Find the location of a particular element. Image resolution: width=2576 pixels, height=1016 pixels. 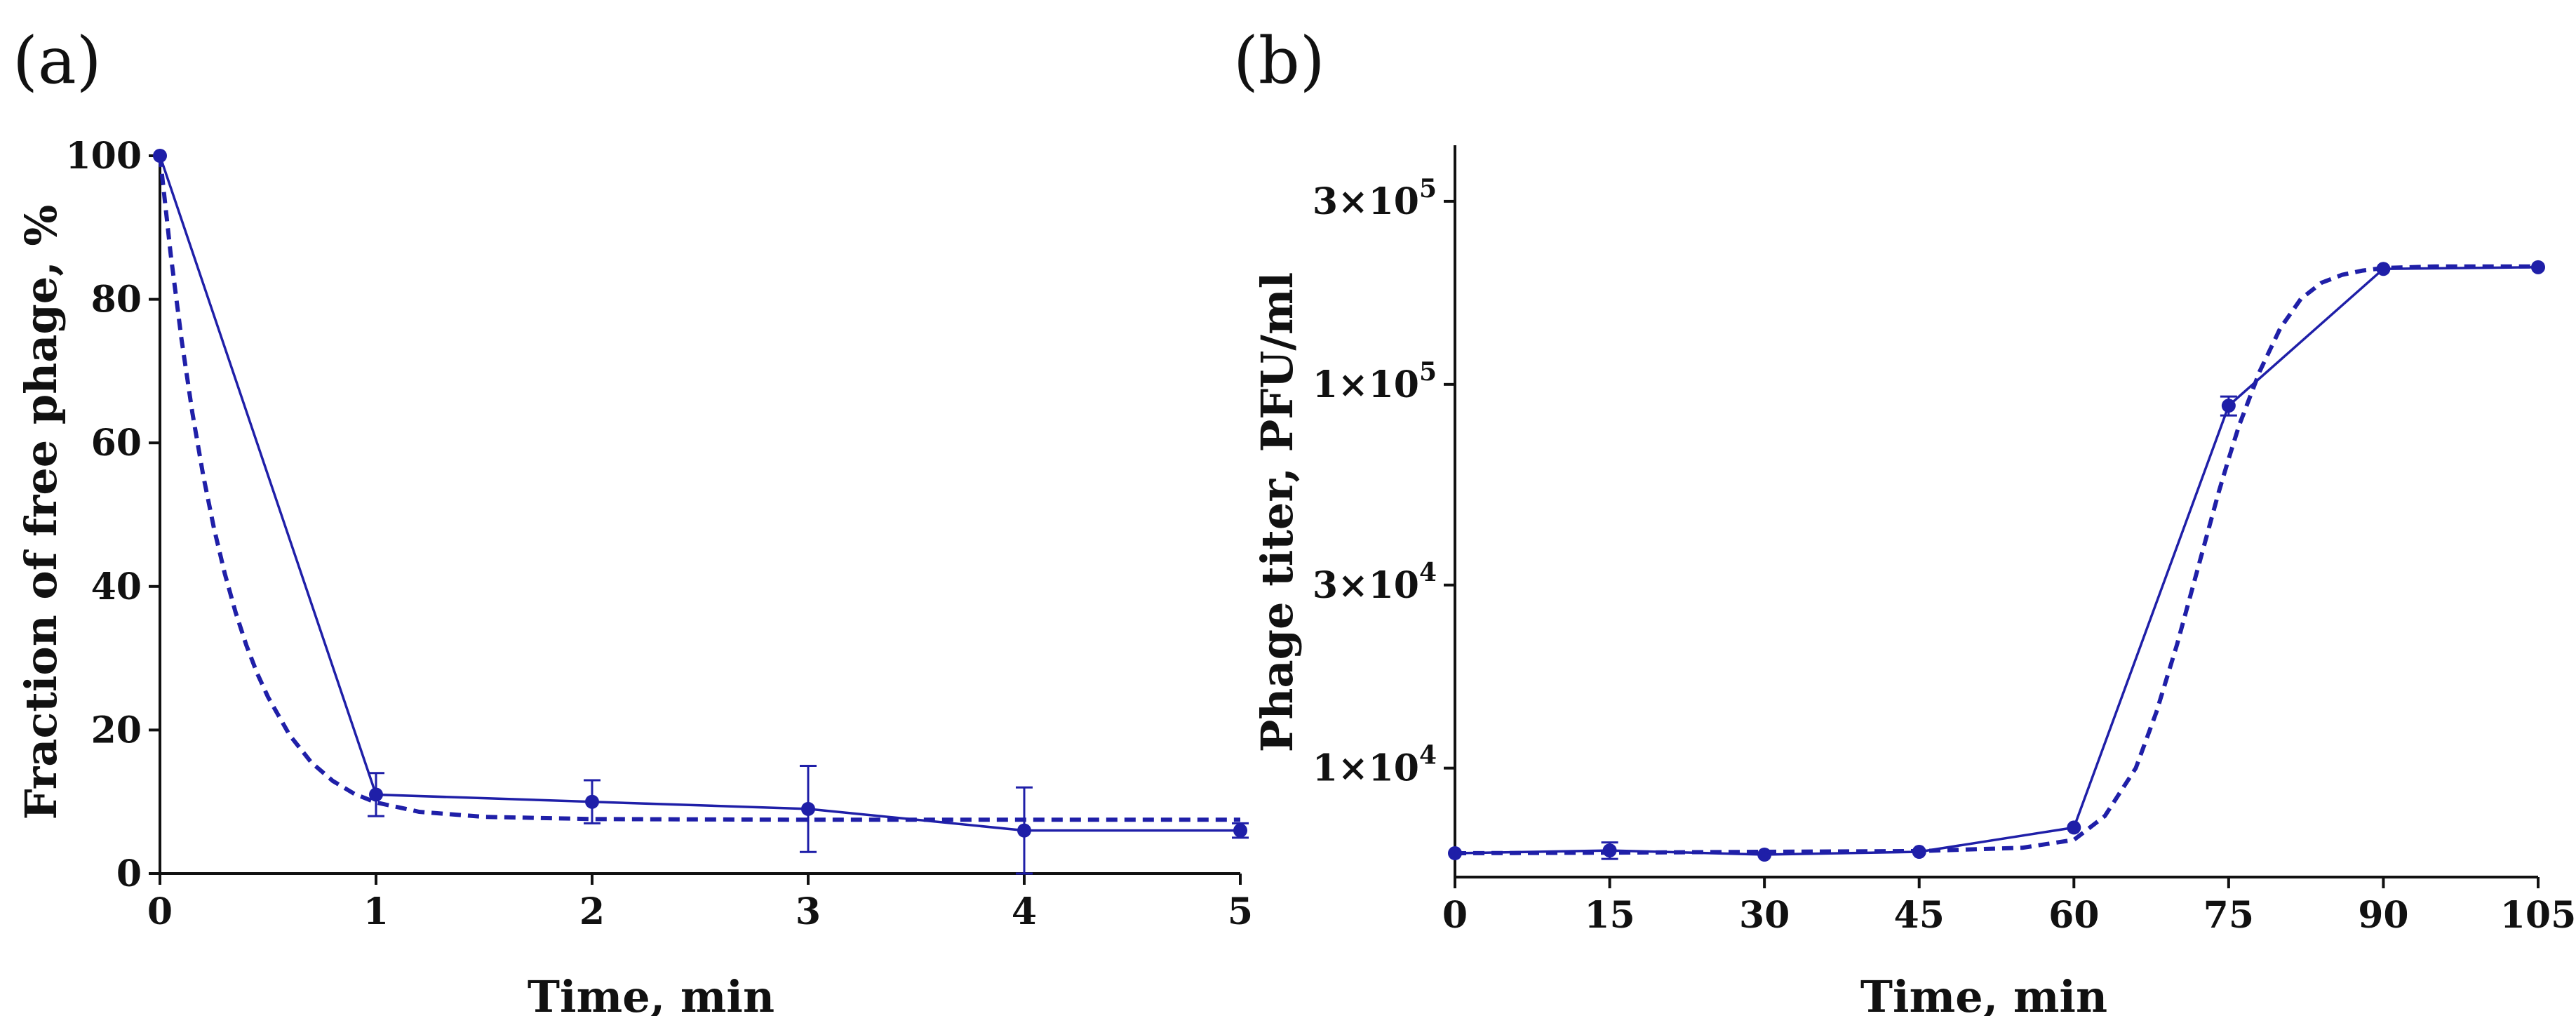

panel-b-y-tick-label: 3×10⁴ is located at coordinates (1375, 582).